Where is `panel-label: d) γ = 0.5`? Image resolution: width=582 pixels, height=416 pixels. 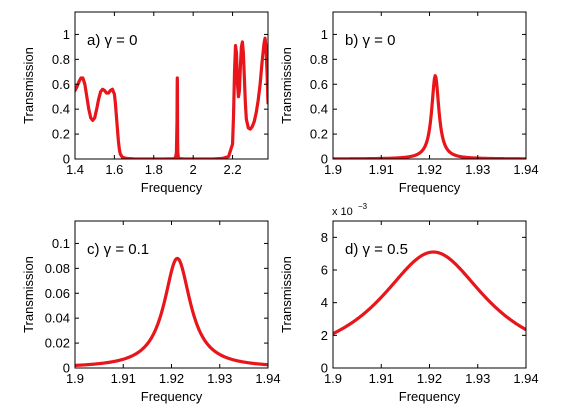 panel-label: d) γ = 0.5 is located at coordinates (376, 249).